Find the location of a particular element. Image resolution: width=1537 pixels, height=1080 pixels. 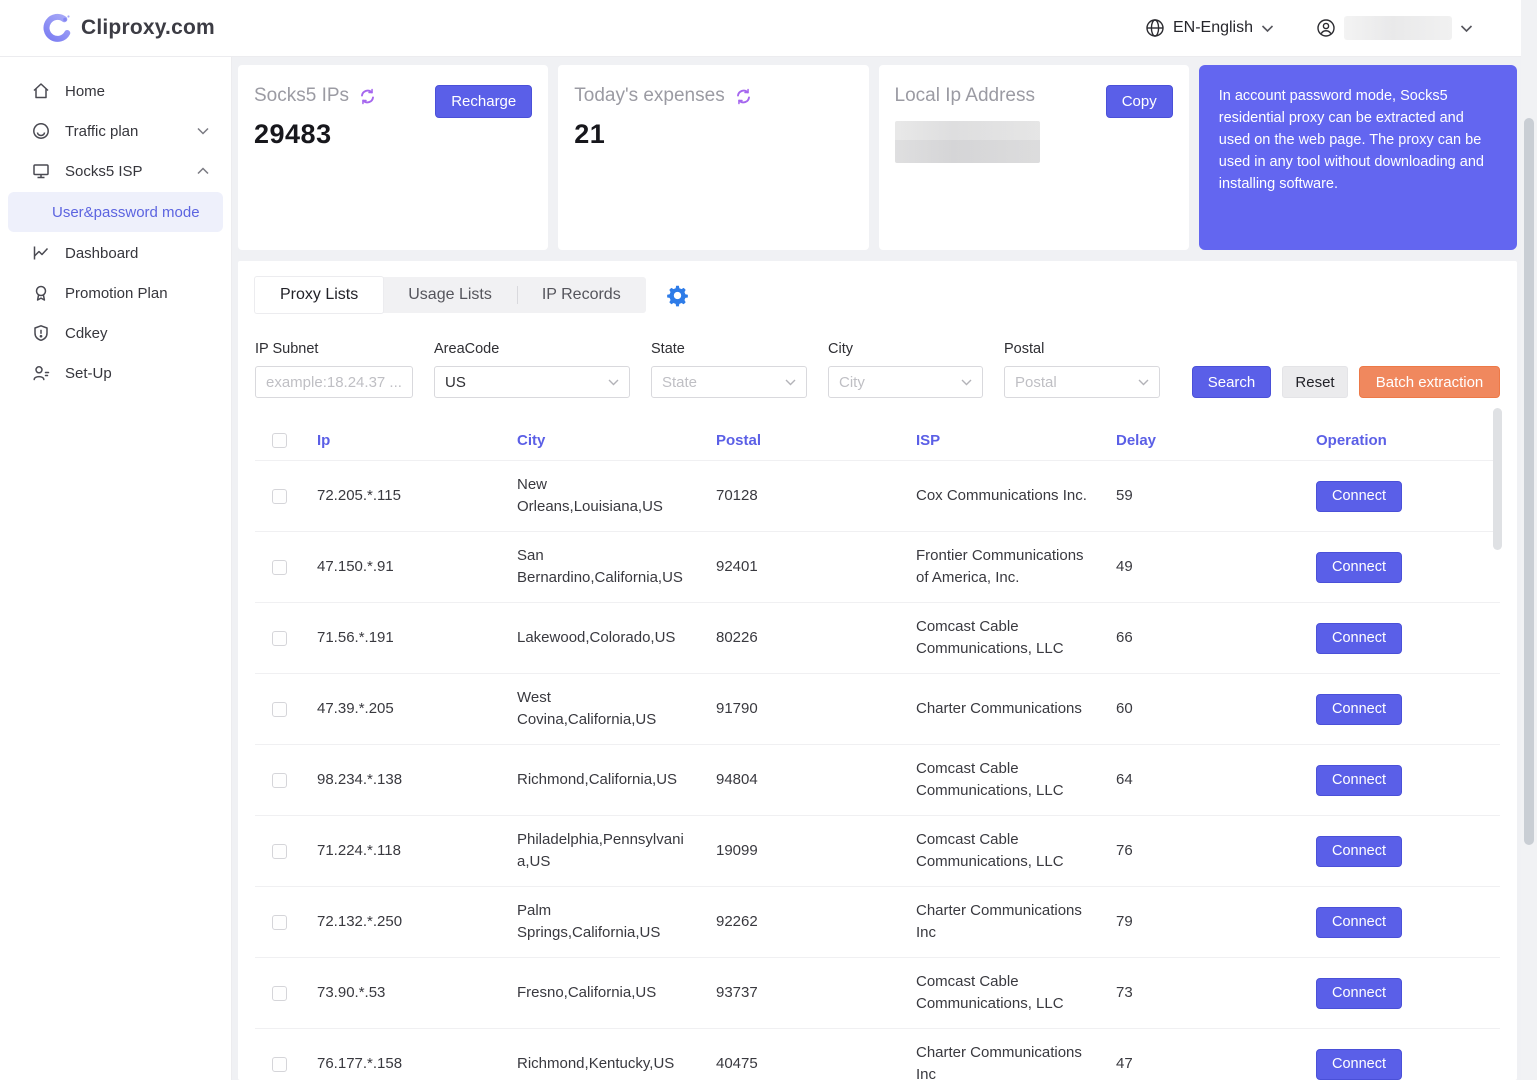

batch-extraction-button: Batch extraction is located at coordinates (1429, 382).